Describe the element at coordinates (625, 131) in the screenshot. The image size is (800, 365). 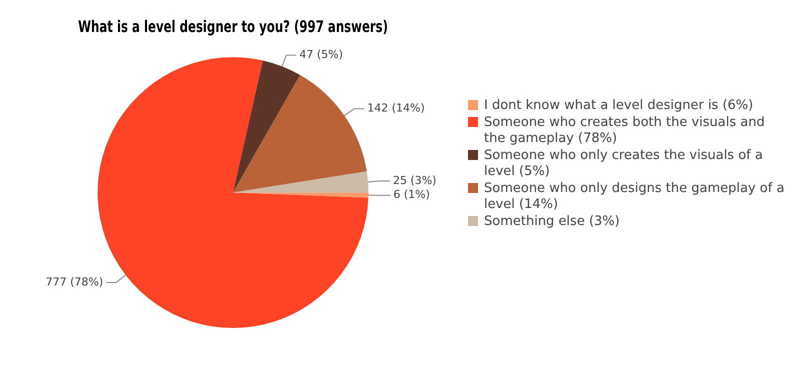
I see `legend-label: Someone who creates both the visuals and the gameplay (78%)` at that location.